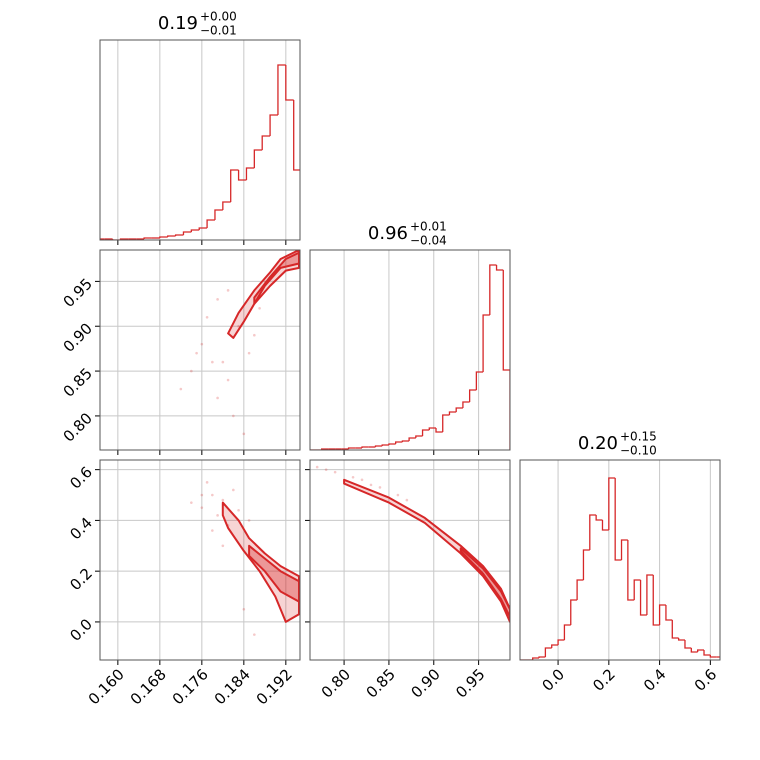 This screenshot has height=760, width=760. Describe the element at coordinates (388, 233) in the screenshot. I see `panel-title: 0.96` at that location.